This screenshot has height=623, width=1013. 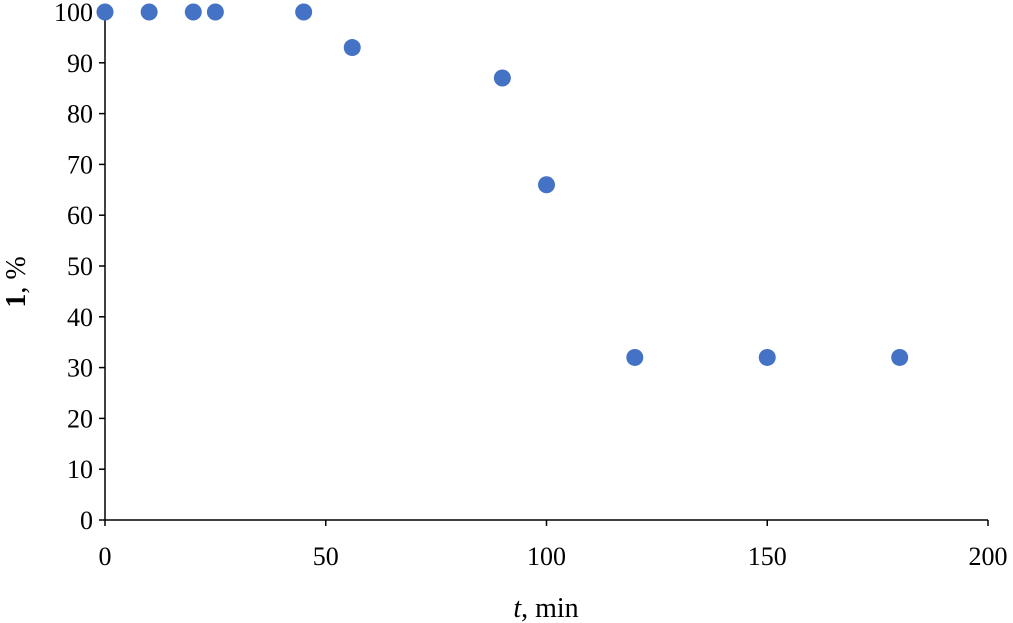 What do you see at coordinates (80, 418) in the screenshot?
I see `y-tick-label: 20` at bounding box center [80, 418].